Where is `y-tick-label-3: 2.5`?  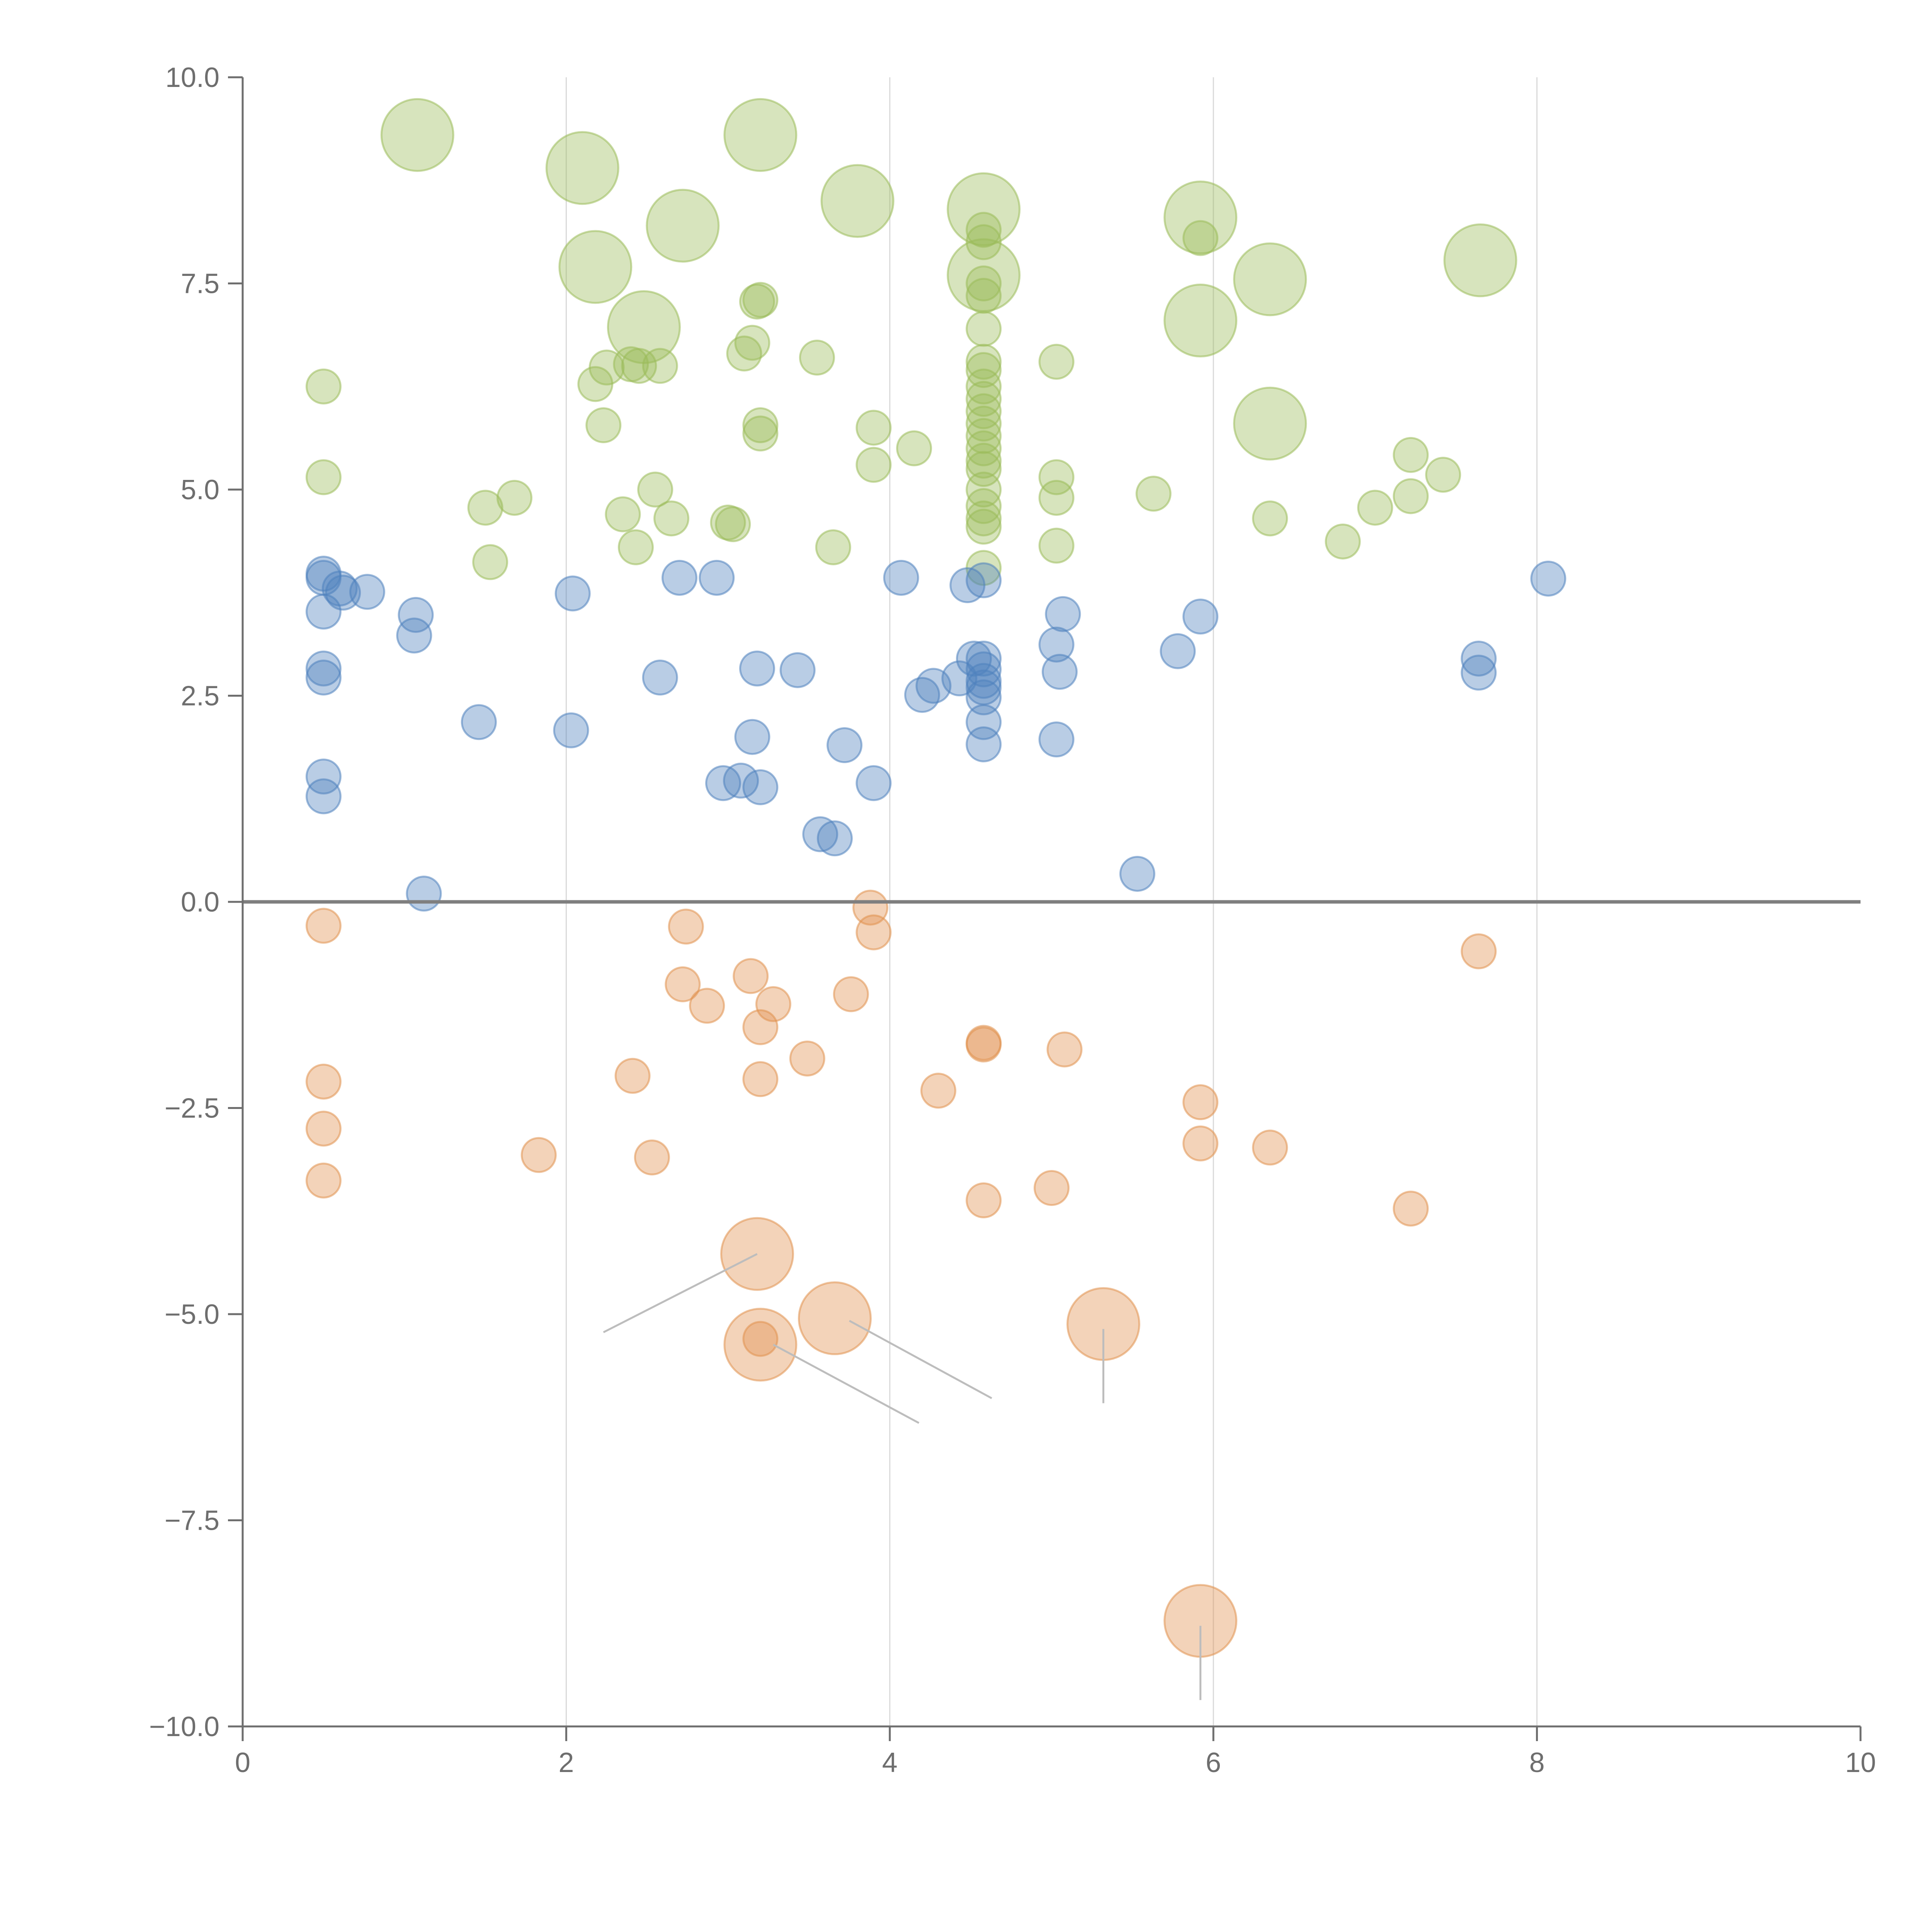 y-tick-label-3: 2.5 is located at coordinates (200, 696).